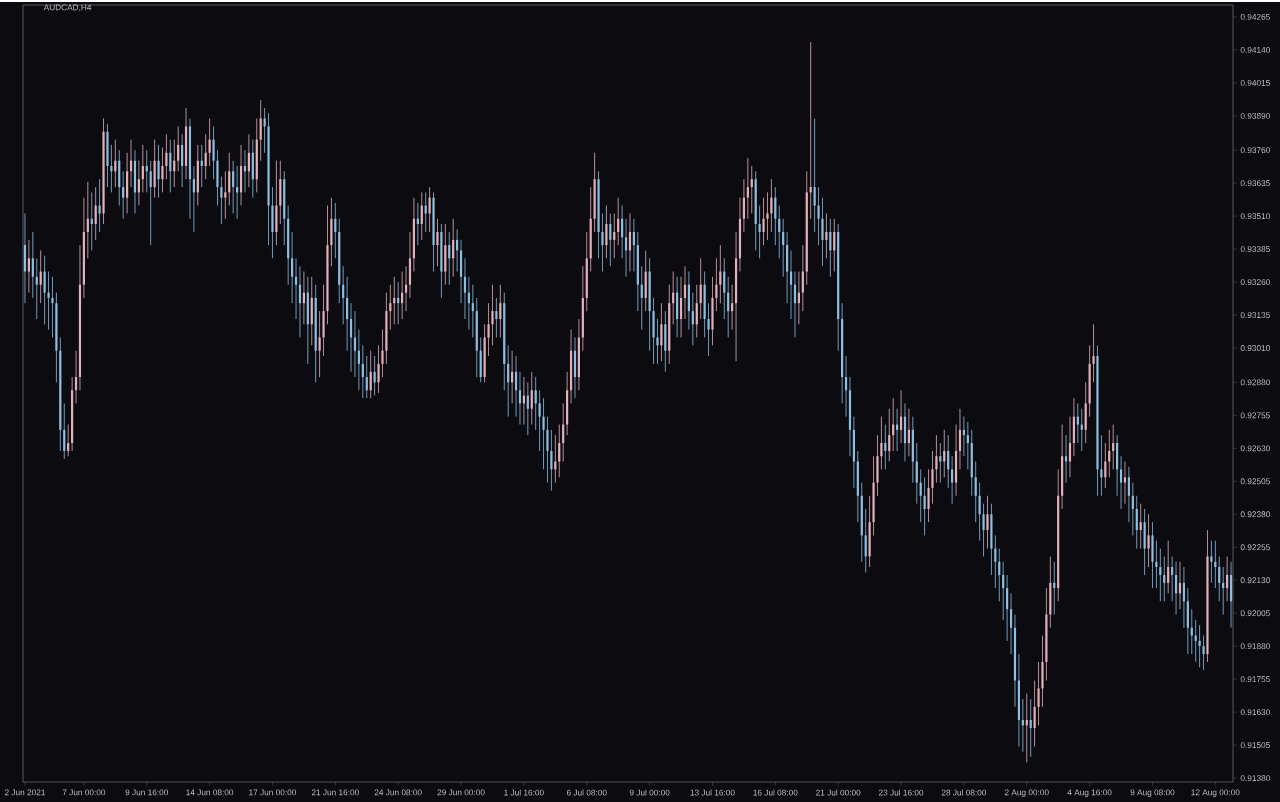  I want to click on x-tick-label: 17 Jun 00:00, so click(273, 792).